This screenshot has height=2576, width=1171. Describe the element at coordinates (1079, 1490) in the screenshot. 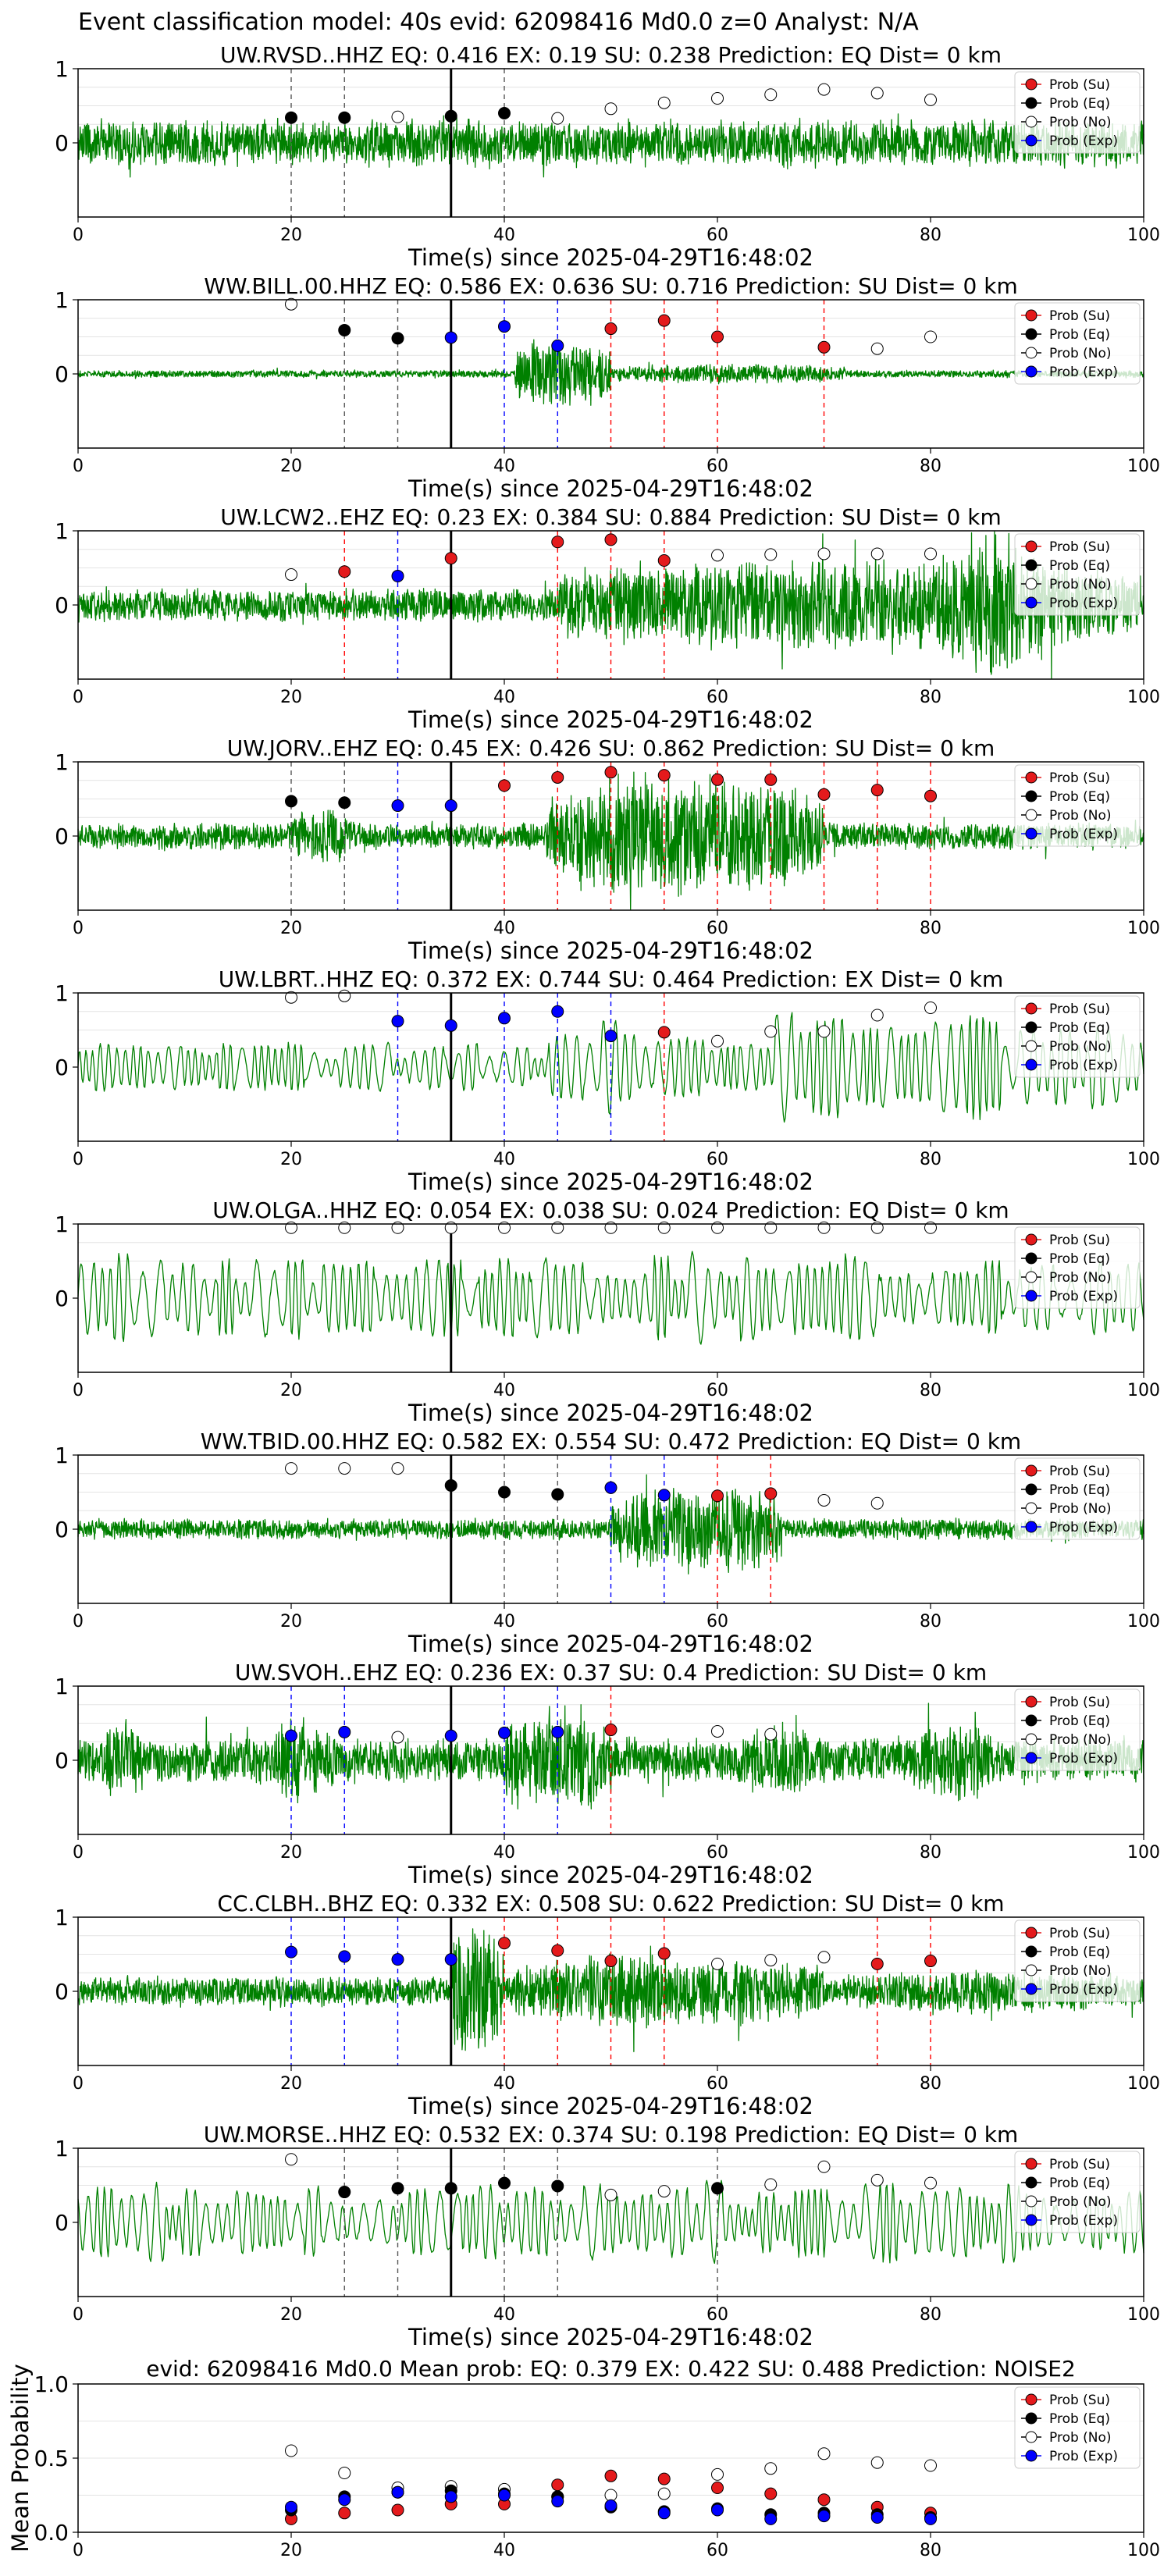

I see `legend-label-eq: Prob (Eq)` at that location.